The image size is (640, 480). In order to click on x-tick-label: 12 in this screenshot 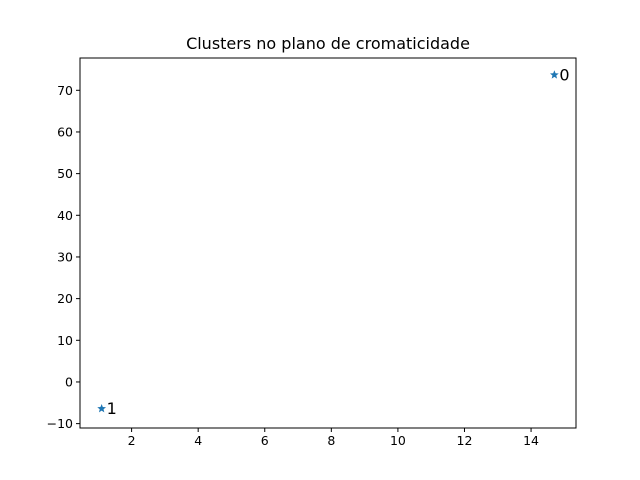, I will do `click(465, 440)`.